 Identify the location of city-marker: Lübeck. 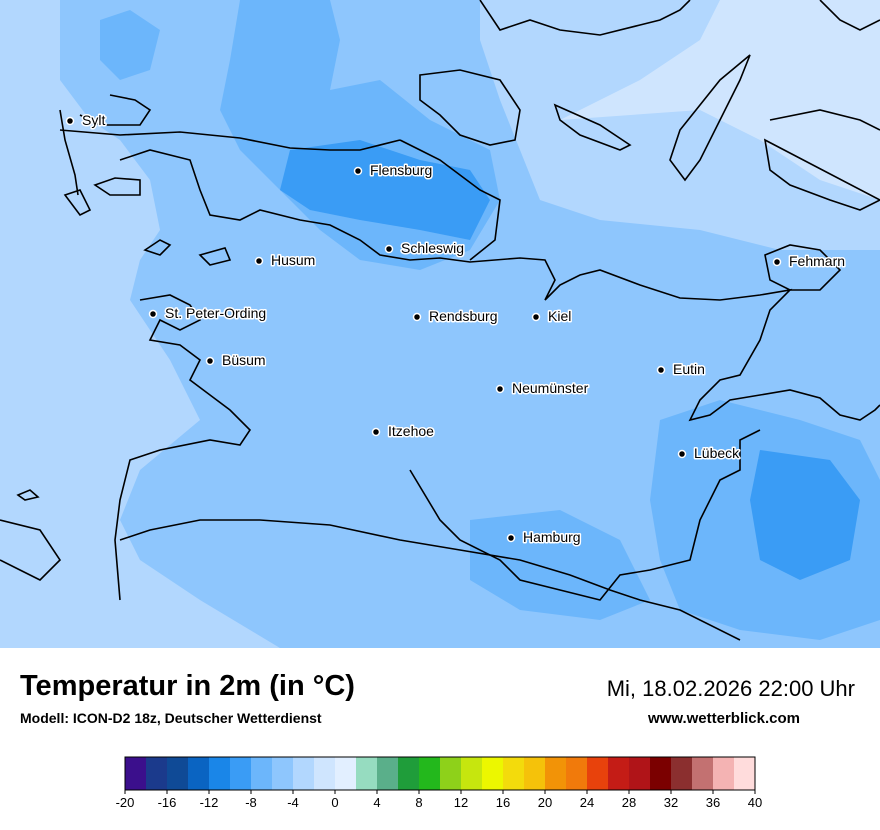
(709, 453).